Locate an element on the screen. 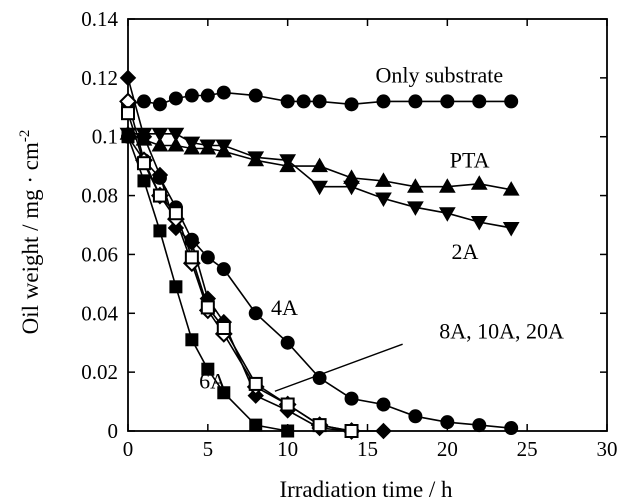 This screenshot has width=623, height=502. series-line-pta is located at coordinates (319, 162).